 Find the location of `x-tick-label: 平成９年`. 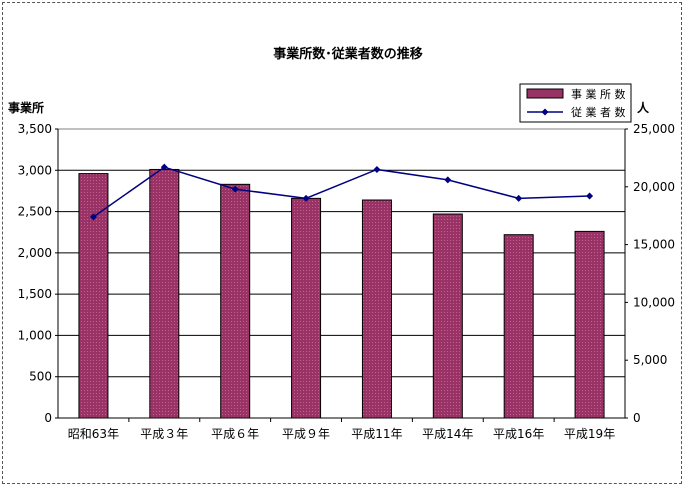

x-tick-label: 平成９年 is located at coordinates (306, 434).